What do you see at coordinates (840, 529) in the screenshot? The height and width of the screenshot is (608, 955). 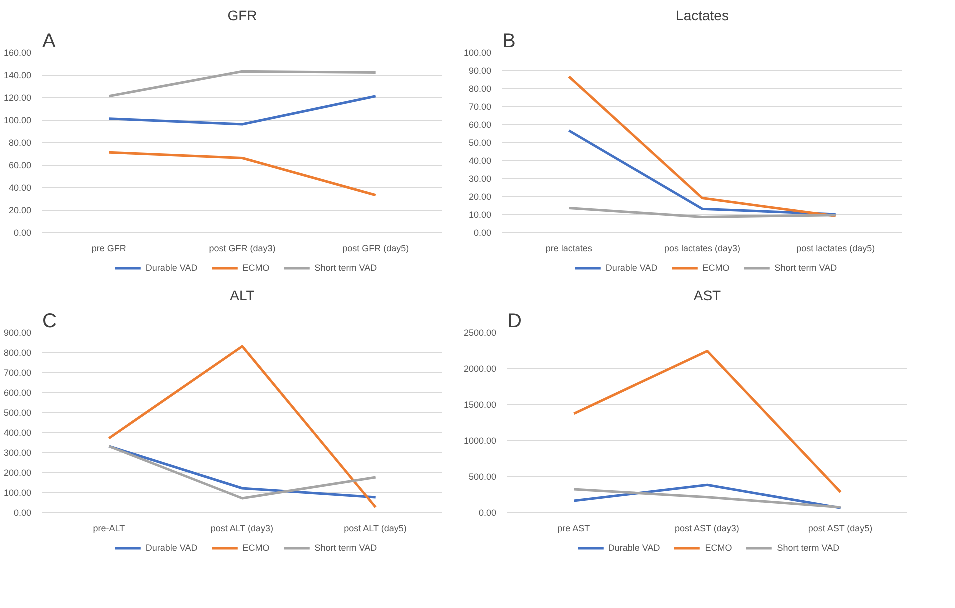 I see `x-tick-label: post AST (day5)` at bounding box center [840, 529].